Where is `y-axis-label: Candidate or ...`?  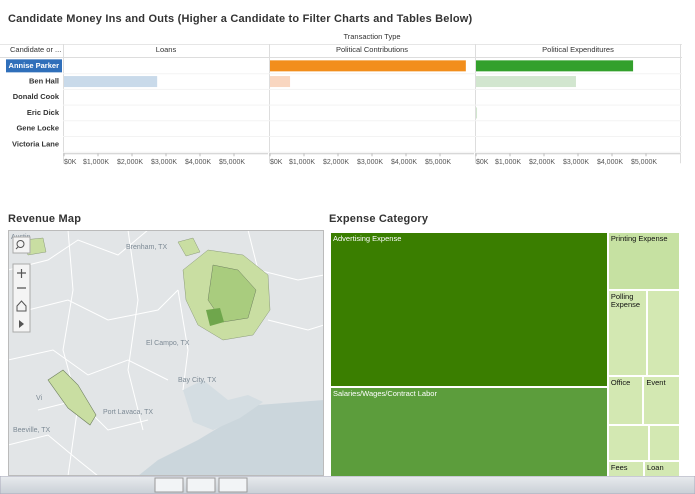
y-axis-label: Candidate or ... is located at coordinates (35, 49).